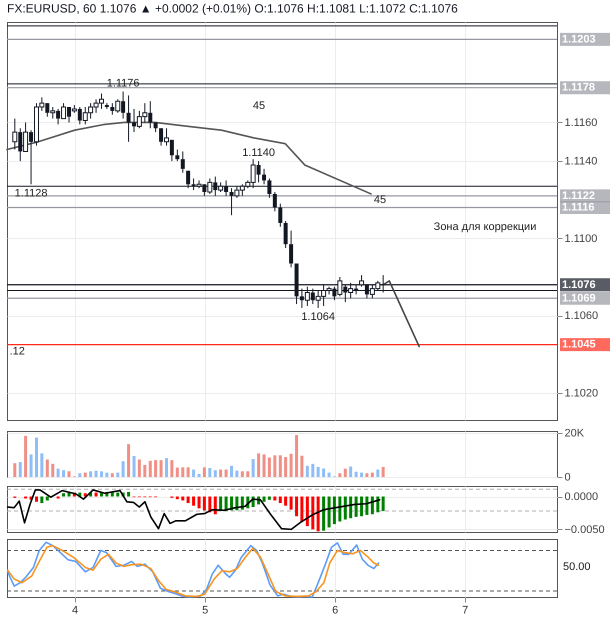  I want to click on ref-line-label: 1.1045, so click(579, 344).